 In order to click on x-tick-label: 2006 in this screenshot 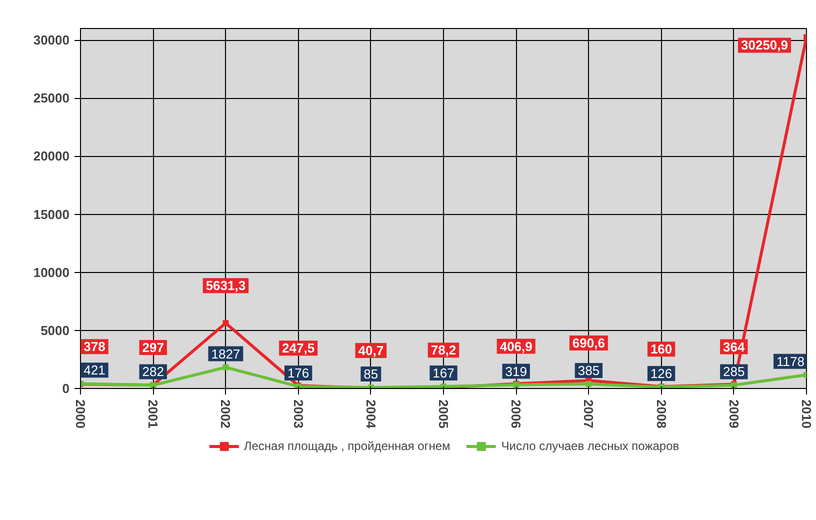, I will do `click(516, 414)`.